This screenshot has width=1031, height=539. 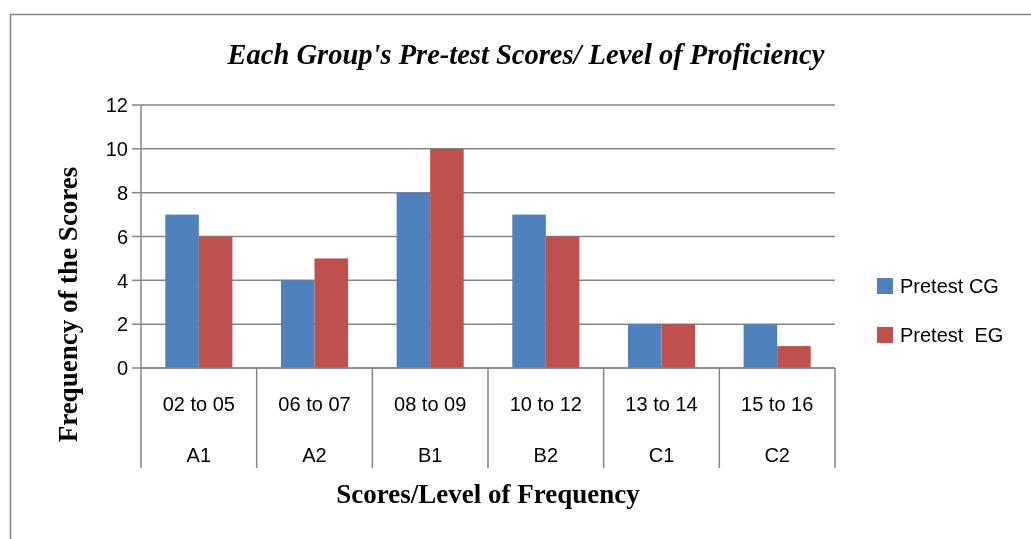 What do you see at coordinates (430, 429) in the screenshot?
I see `category-label: 08 to 09 B1` at bounding box center [430, 429].